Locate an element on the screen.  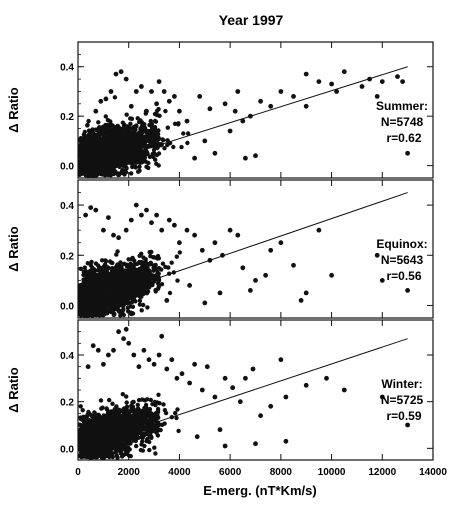
y-tick-label: 0.4 is located at coordinates (67, 206).